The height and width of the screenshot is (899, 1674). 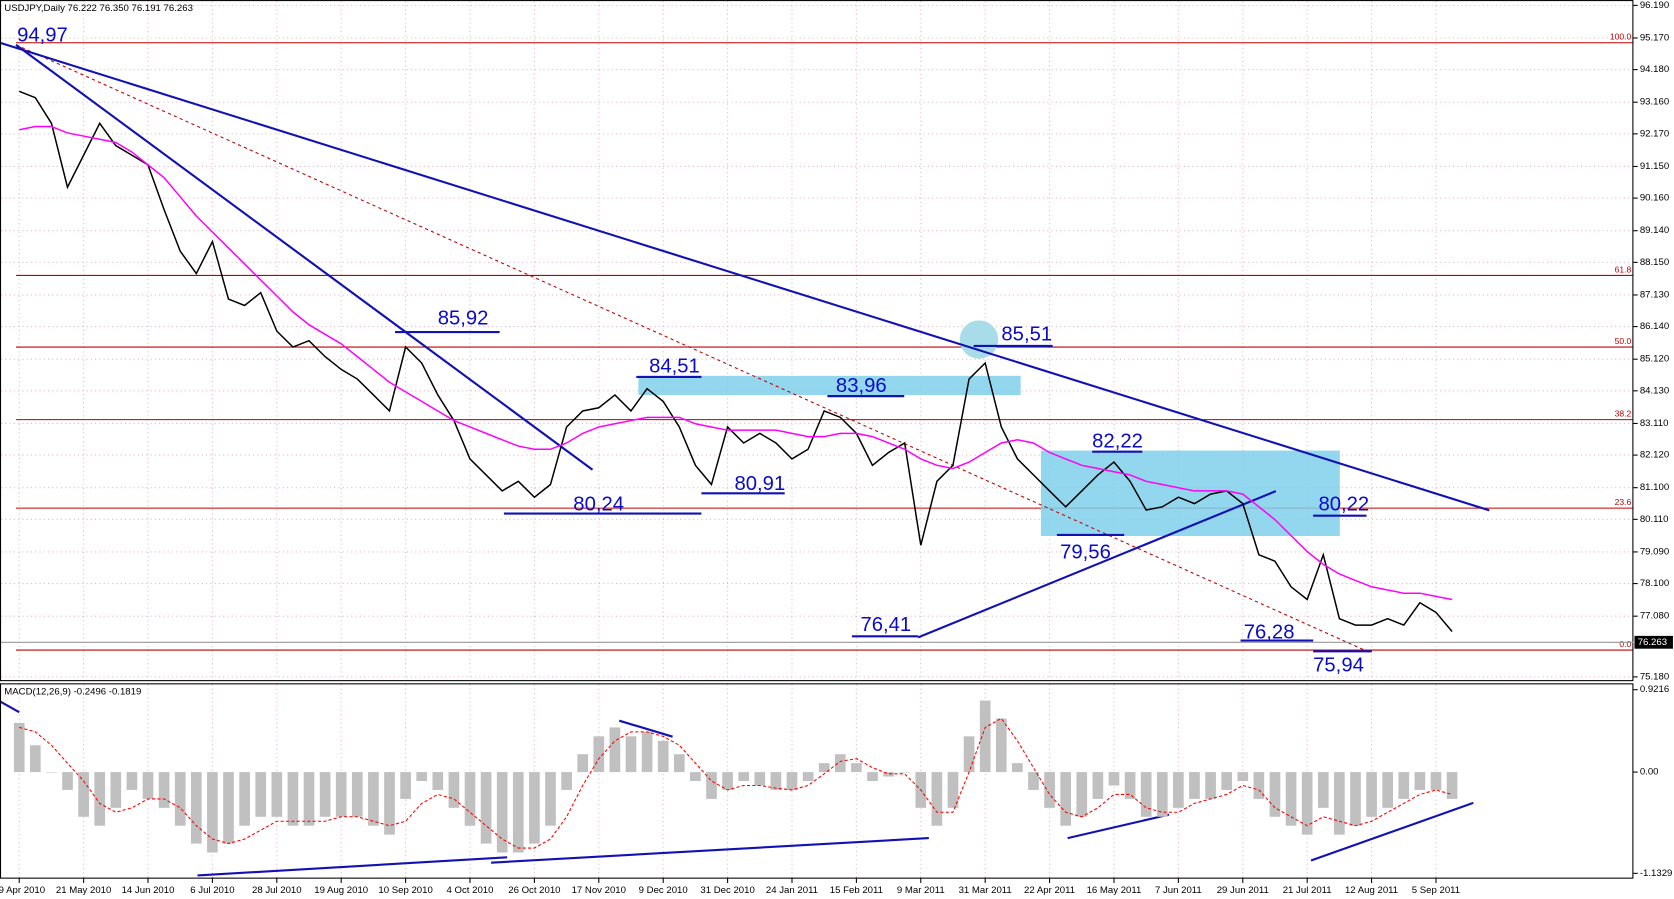 What do you see at coordinates (98, 8) in the screenshot?
I see `header: USDJPY,Daily 76.222 76.350 76.191 76.263` at bounding box center [98, 8].